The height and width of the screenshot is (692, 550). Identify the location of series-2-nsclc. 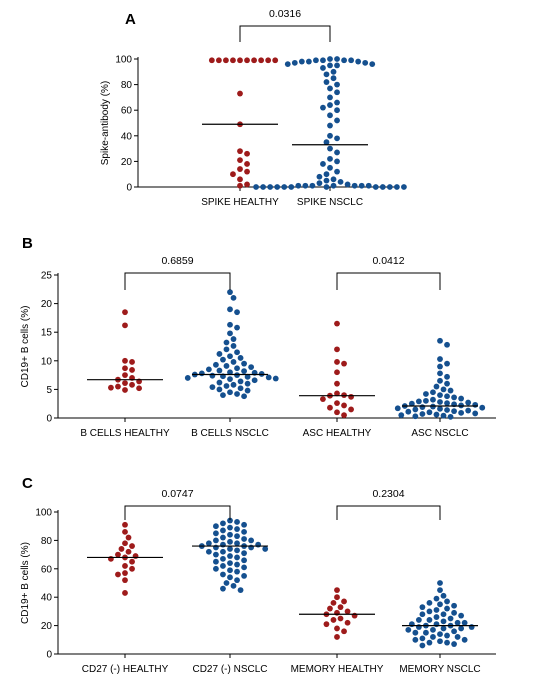
(330, 123).